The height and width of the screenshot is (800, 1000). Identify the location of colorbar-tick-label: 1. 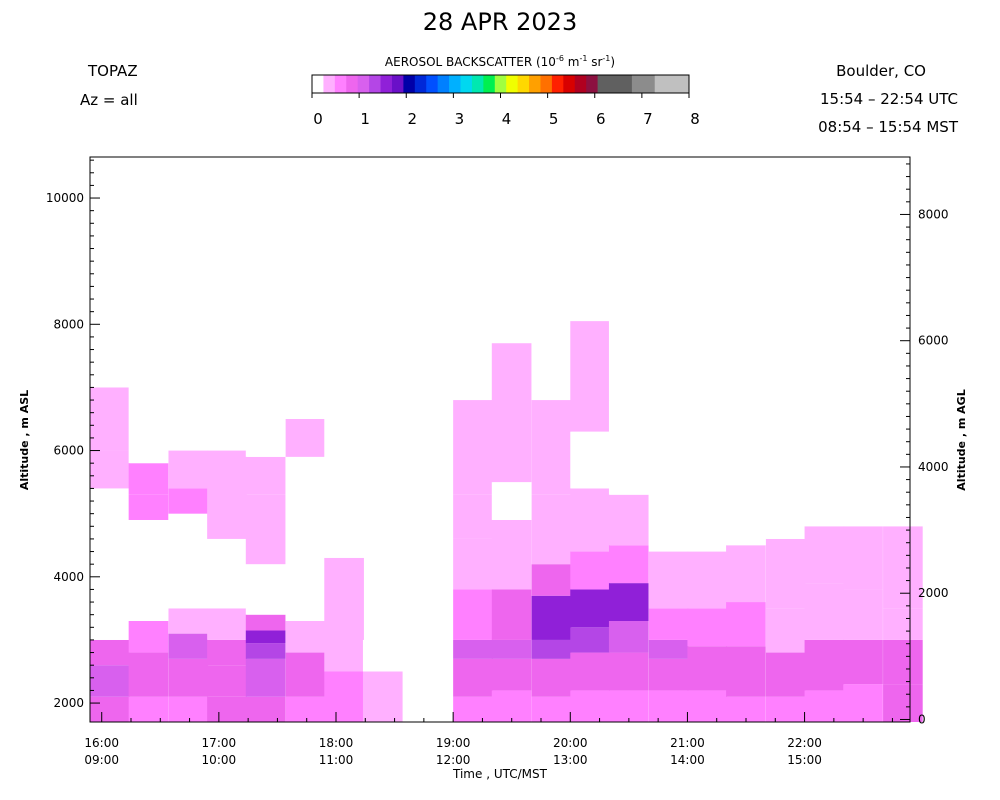
(365, 119).